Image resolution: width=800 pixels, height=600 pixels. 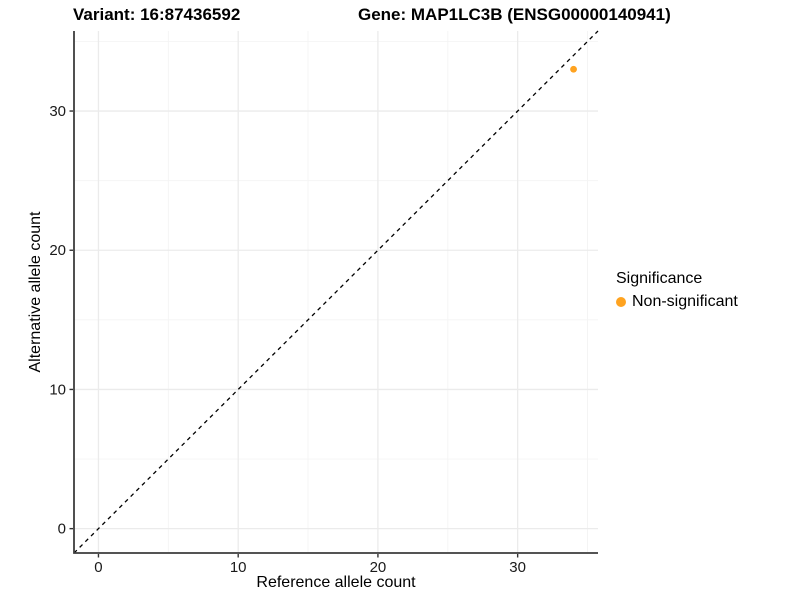 What do you see at coordinates (57, 389) in the screenshot?
I see `y-tick-label: 10` at bounding box center [57, 389].